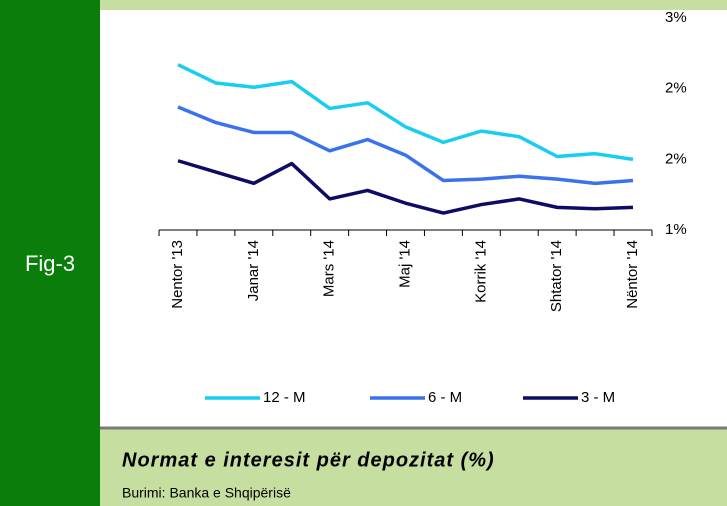  Describe the element at coordinates (598, 397) in the screenshot. I see `legend-label: 3 - M` at that location.